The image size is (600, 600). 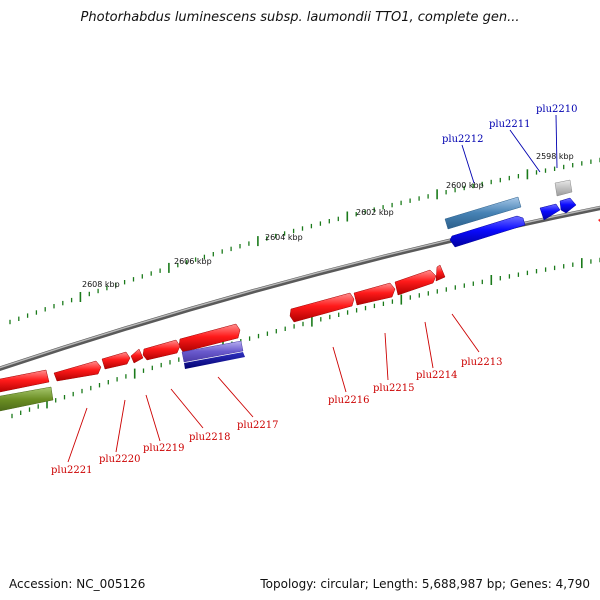 What do you see at coordinates (210, 437) in the screenshot?
I see `gene-label-plu2218: plu2218` at bounding box center [210, 437].